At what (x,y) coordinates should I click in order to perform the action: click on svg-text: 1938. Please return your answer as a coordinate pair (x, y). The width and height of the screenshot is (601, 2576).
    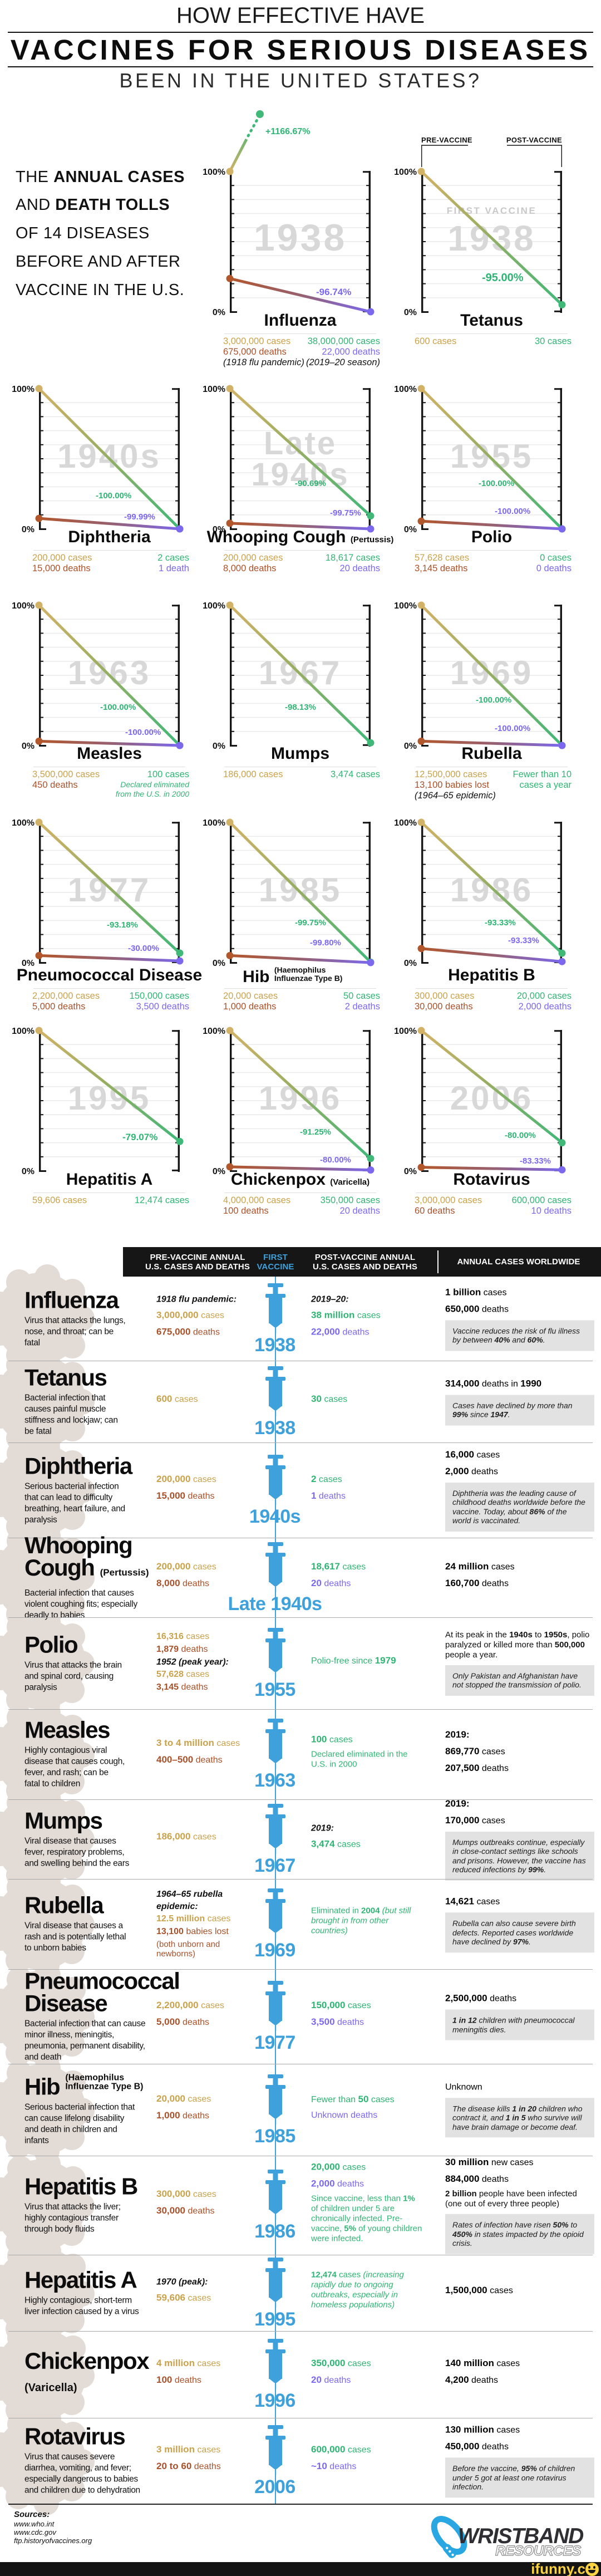
    Looking at the image, I should click on (300, 238).